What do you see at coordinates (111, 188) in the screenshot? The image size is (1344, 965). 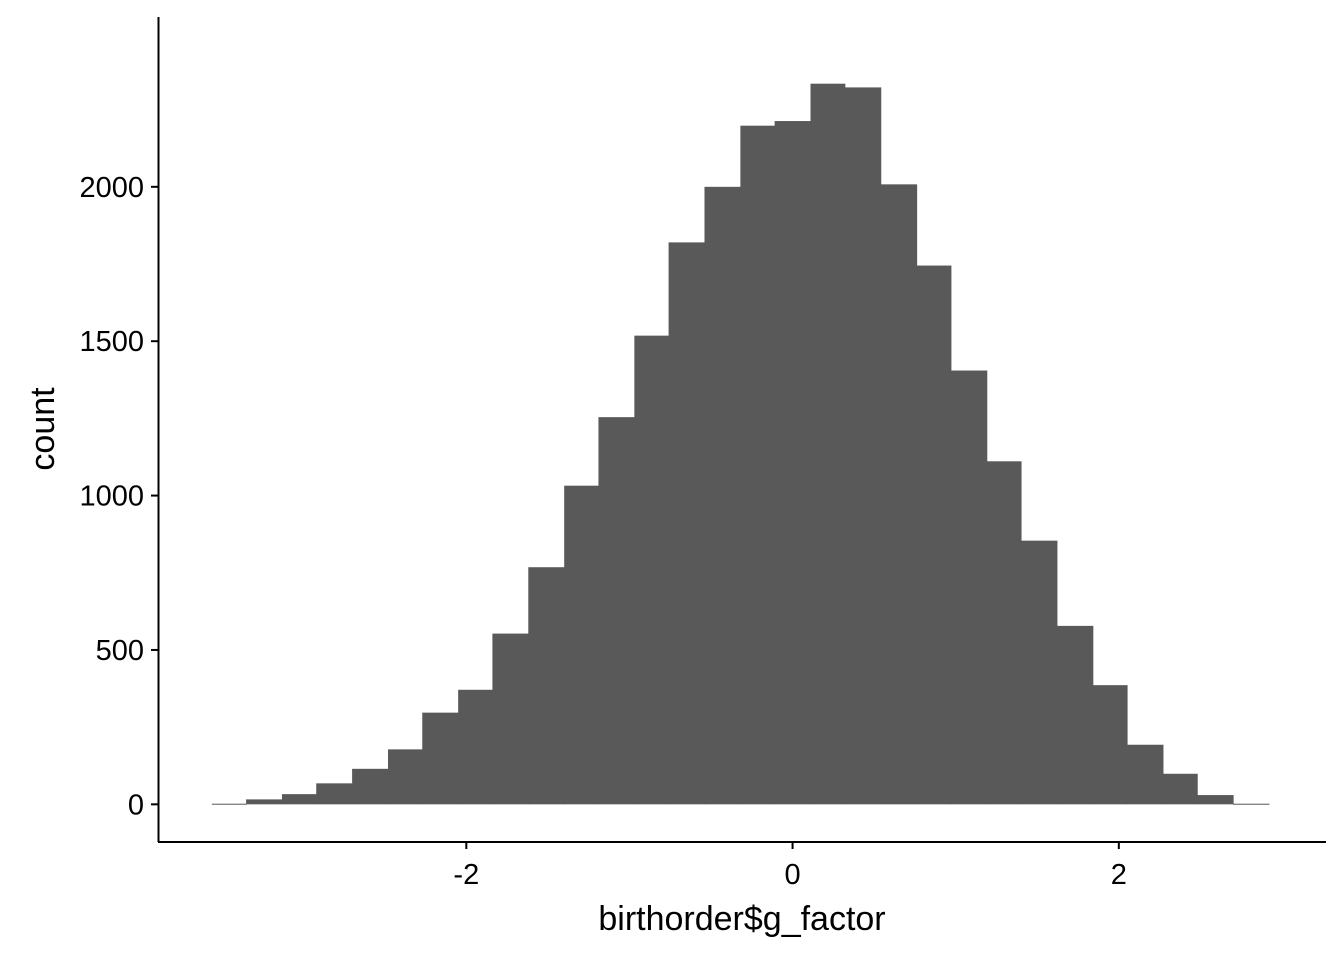 I see `y-tick-label: 2000` at bounding box center [111, 188].